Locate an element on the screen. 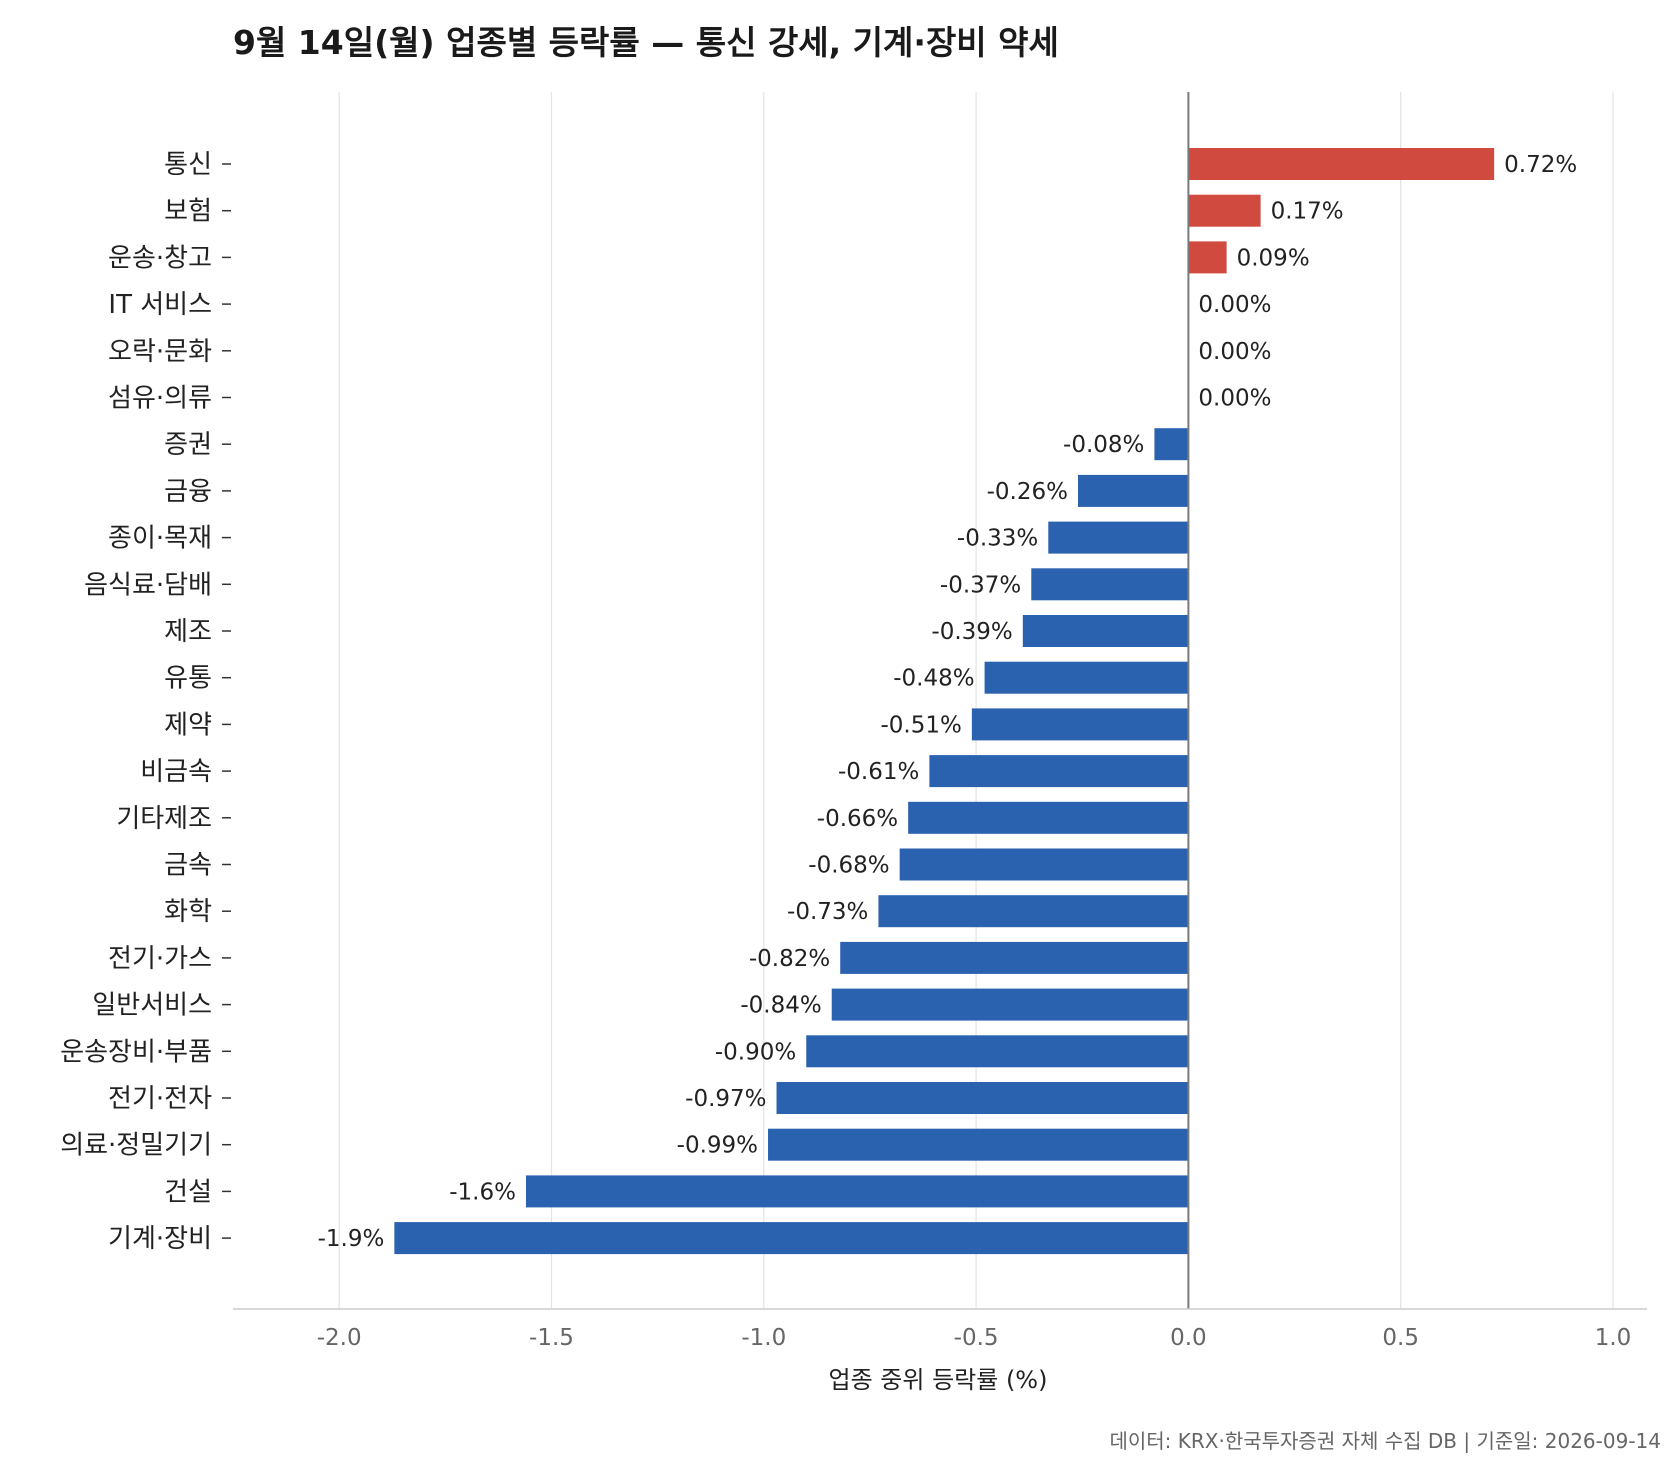 The width and height of the screenshot is (1673, 1471). x-tick-label: -0.5 is located at coordinates (976, 1338).